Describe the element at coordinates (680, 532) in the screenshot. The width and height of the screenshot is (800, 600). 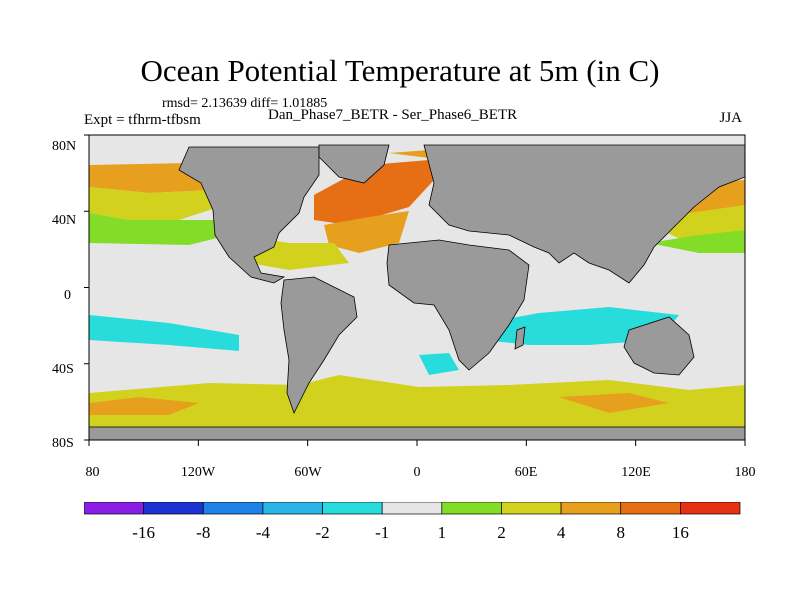
I see `colorbar-label: 16` at that location.